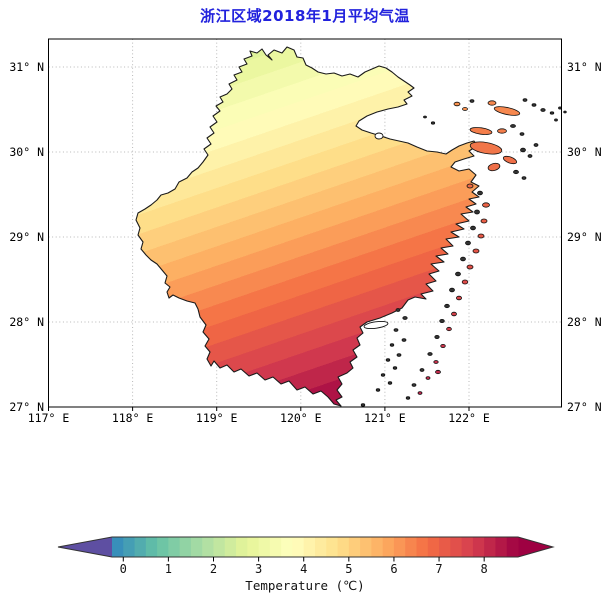 The height and width of the screenshot is (600, 610). What do you see at coordinates (132, 418) in the screenshot?
I see `lon-tick-label: 118° E` at bounding box center [132, 418].